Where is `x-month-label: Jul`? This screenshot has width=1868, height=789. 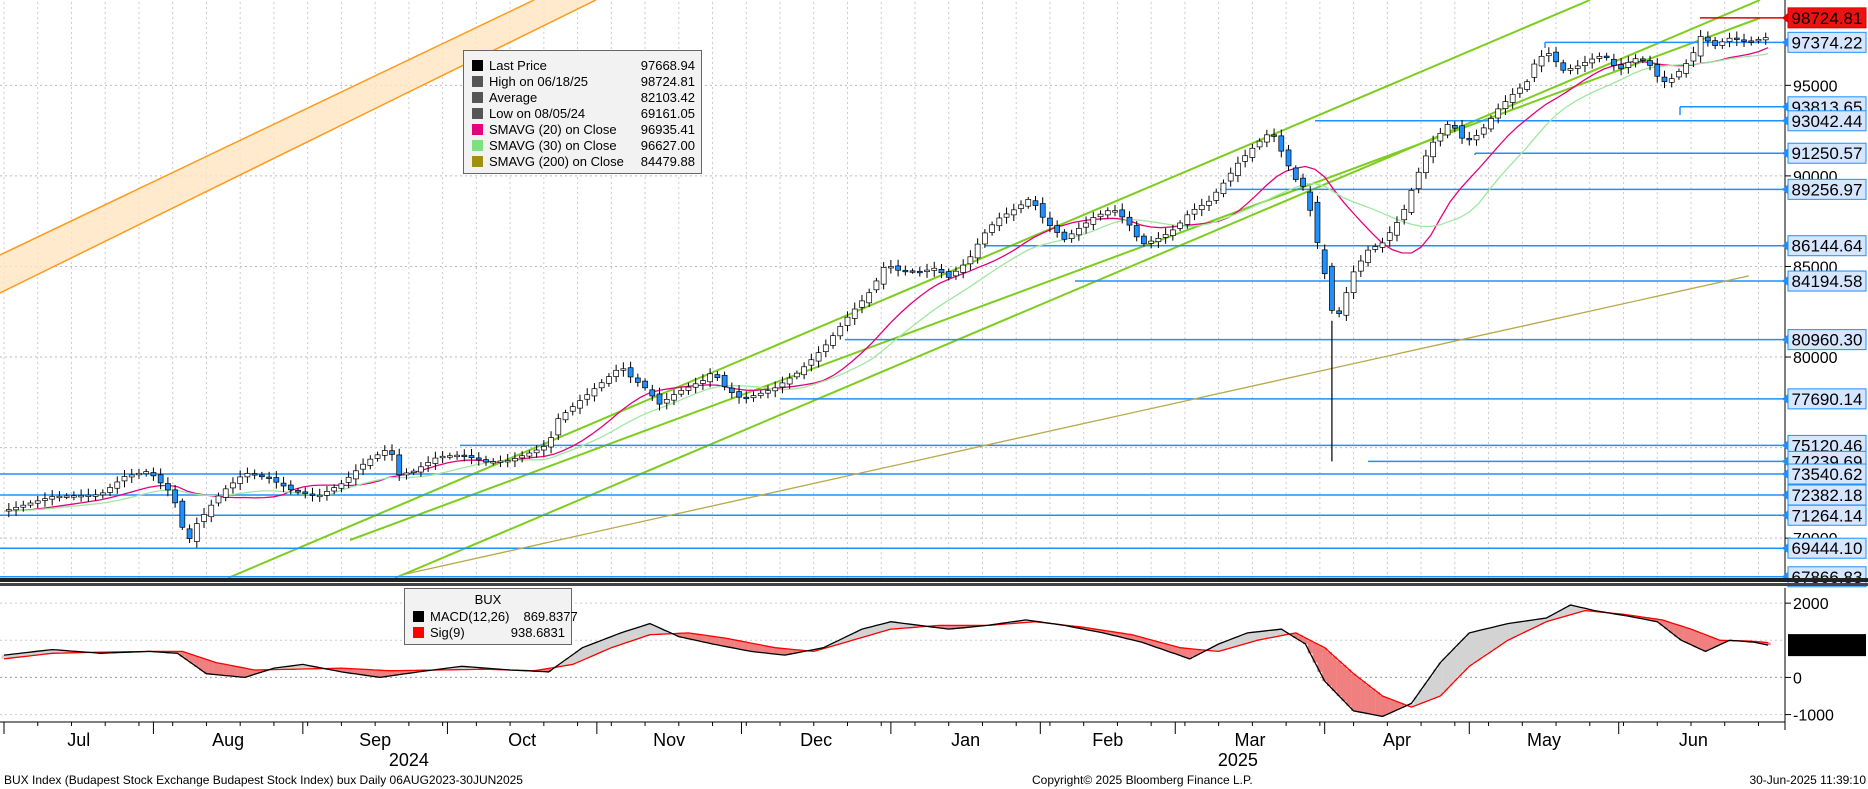 x-month-label: Jul is located at coordinates (78, 740).